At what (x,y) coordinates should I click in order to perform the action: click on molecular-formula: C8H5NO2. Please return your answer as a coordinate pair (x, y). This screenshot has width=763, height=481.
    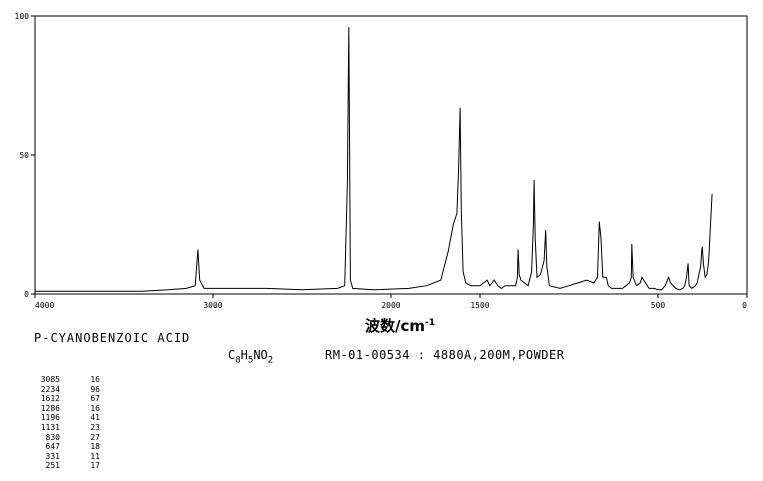
    Looking at the image, I should click on (250, 356).